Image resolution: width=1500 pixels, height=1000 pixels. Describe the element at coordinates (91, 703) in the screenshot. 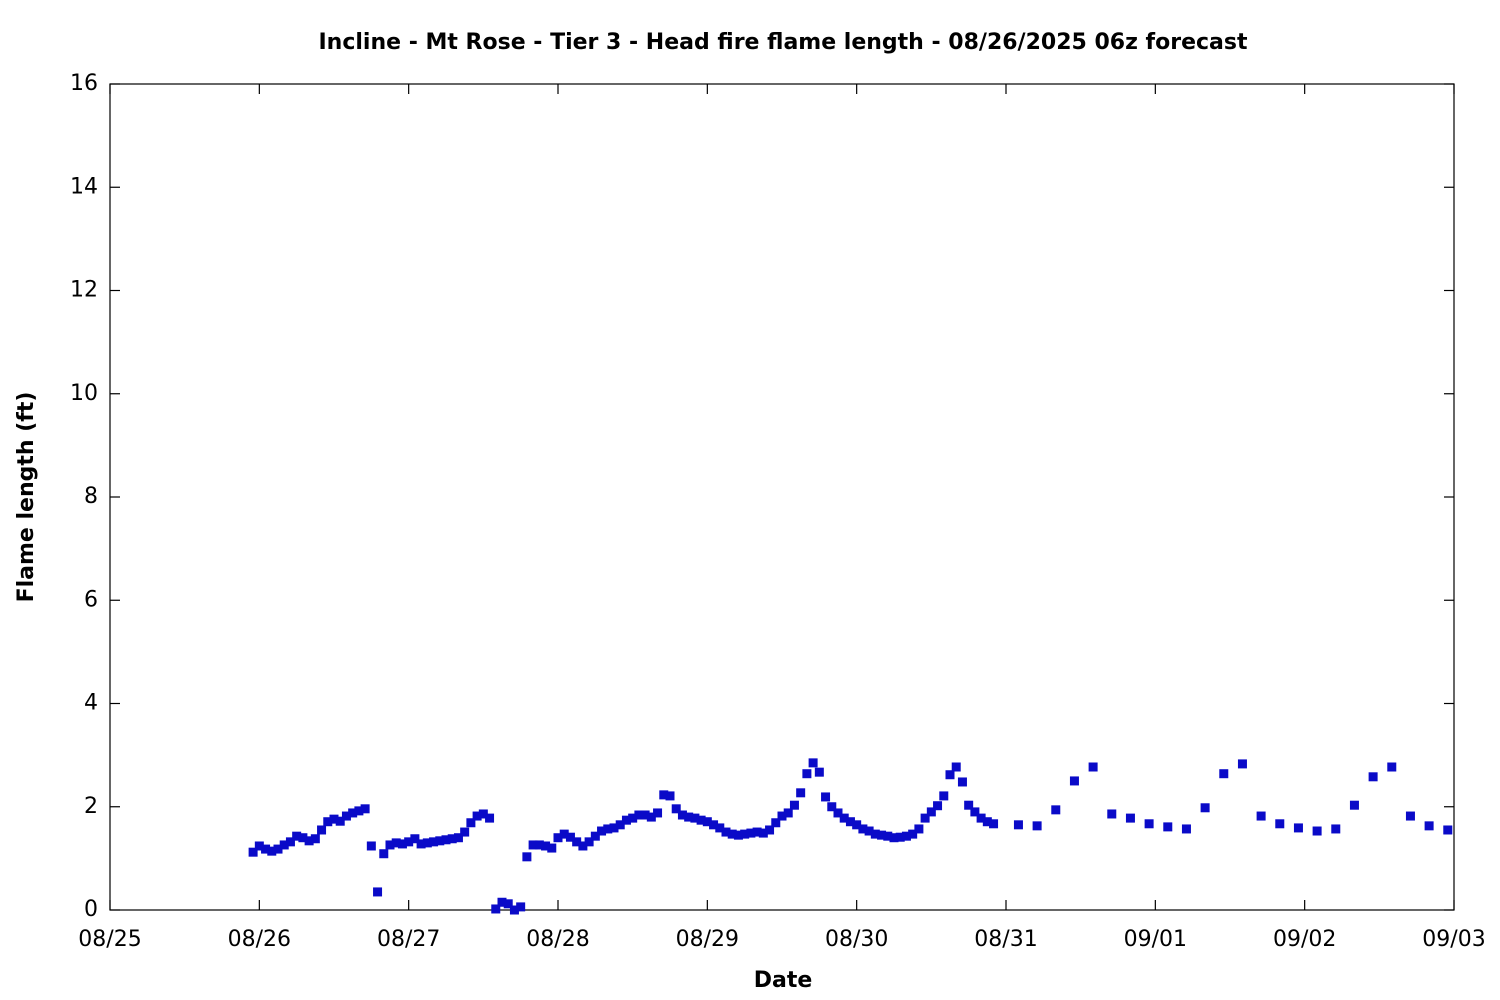

I see `y-tick-label: 4` at that location.